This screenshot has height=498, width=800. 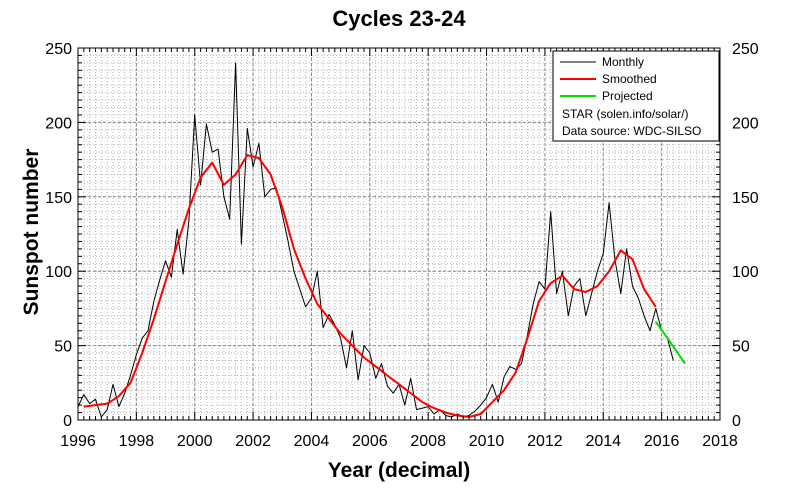 What do you see at coordinates (58, 198) in the screenshot?
I see `y-tick-label-left: 150` at bounding box center [58, 198].